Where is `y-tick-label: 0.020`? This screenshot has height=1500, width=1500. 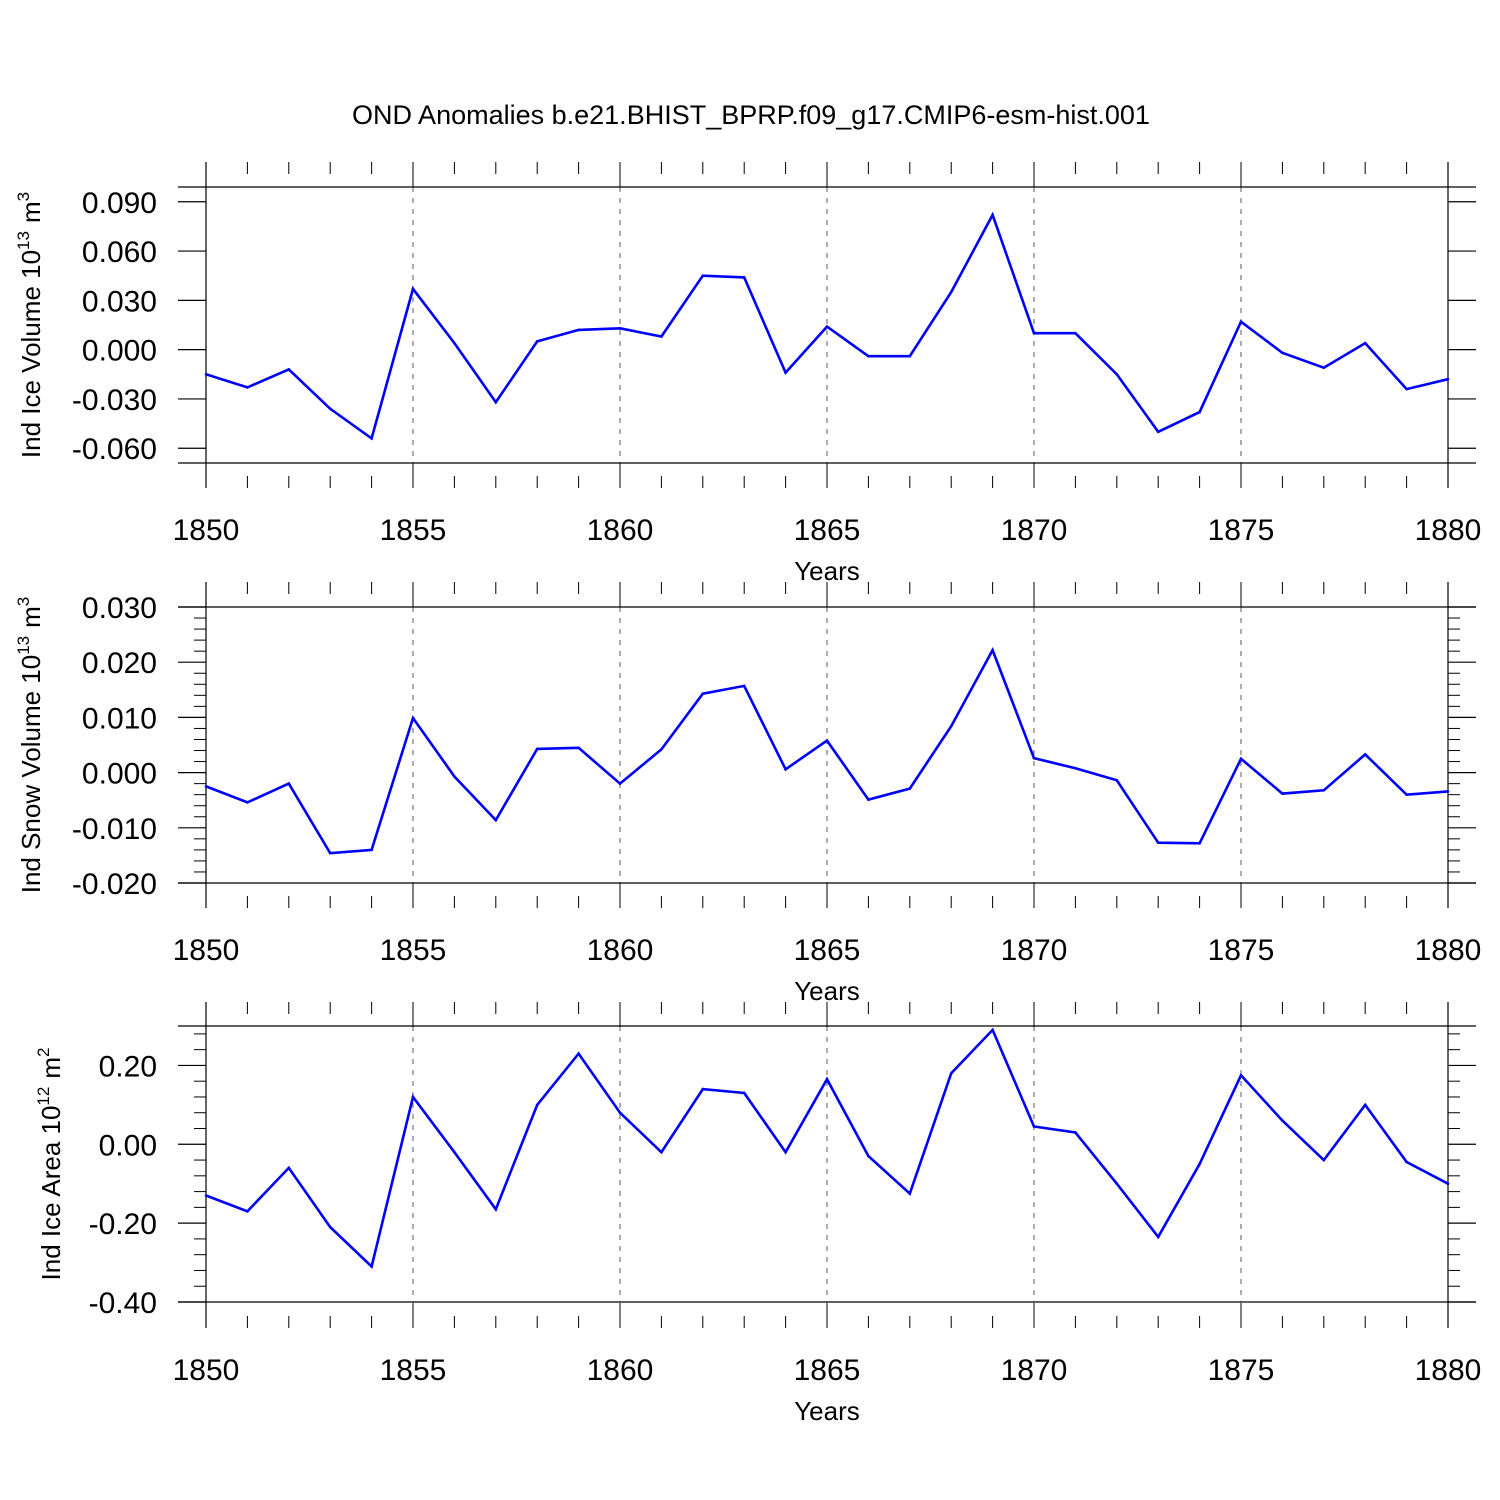
y-tick-label: 0.020 is located at coordinates (119, 663).